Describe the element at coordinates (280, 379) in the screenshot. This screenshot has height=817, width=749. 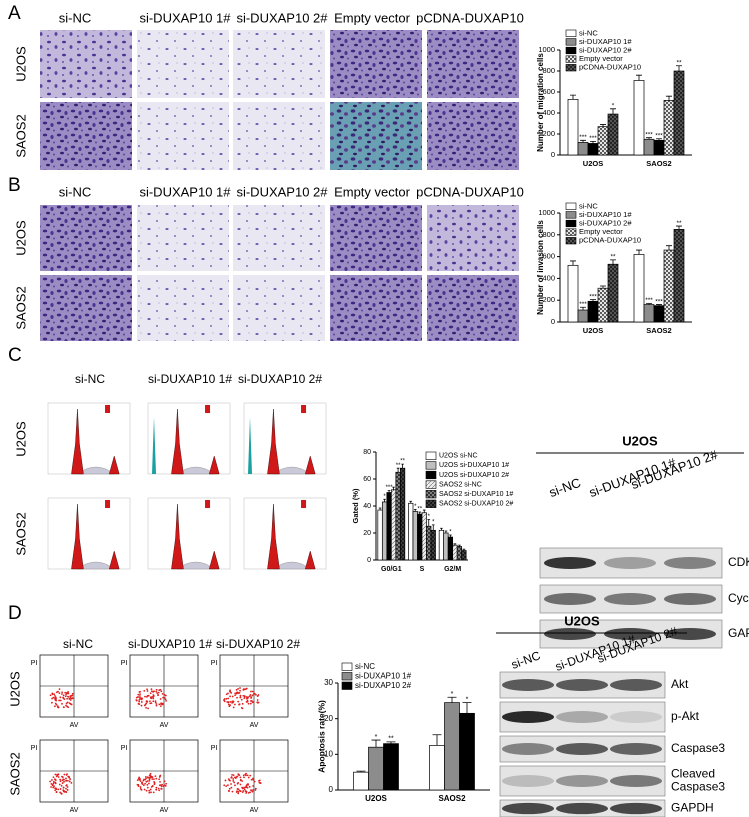
I see `column-header: si-DUXAP10 2#` at that location.